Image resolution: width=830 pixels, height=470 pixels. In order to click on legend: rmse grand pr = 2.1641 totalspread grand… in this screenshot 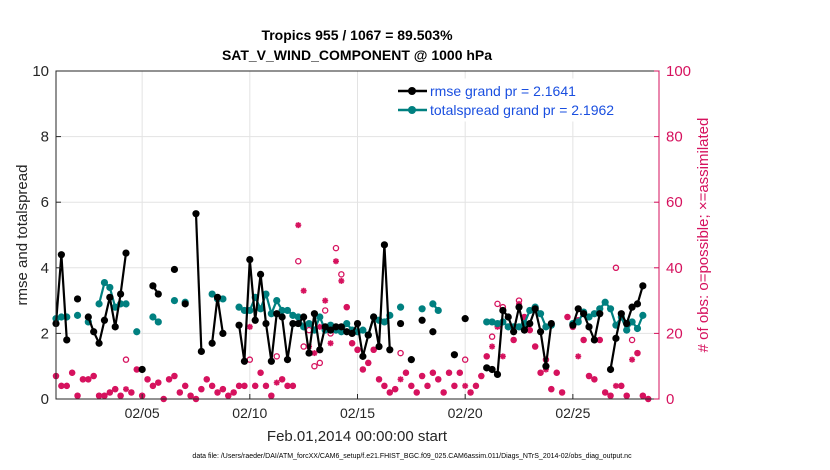, I will do `click(524, 100)`.